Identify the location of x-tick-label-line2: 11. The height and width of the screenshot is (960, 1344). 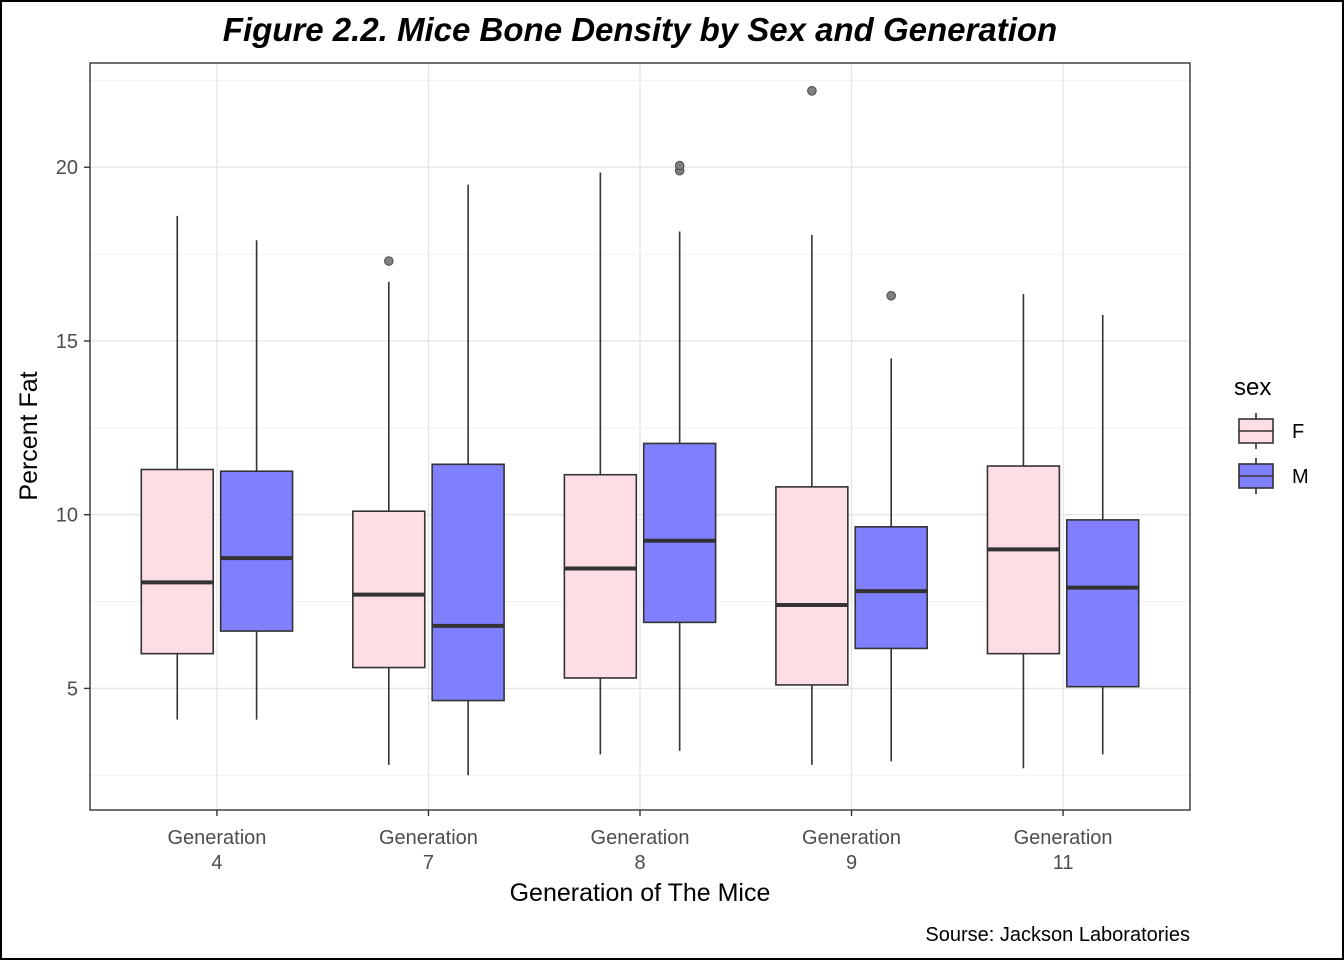
(1063, 863).